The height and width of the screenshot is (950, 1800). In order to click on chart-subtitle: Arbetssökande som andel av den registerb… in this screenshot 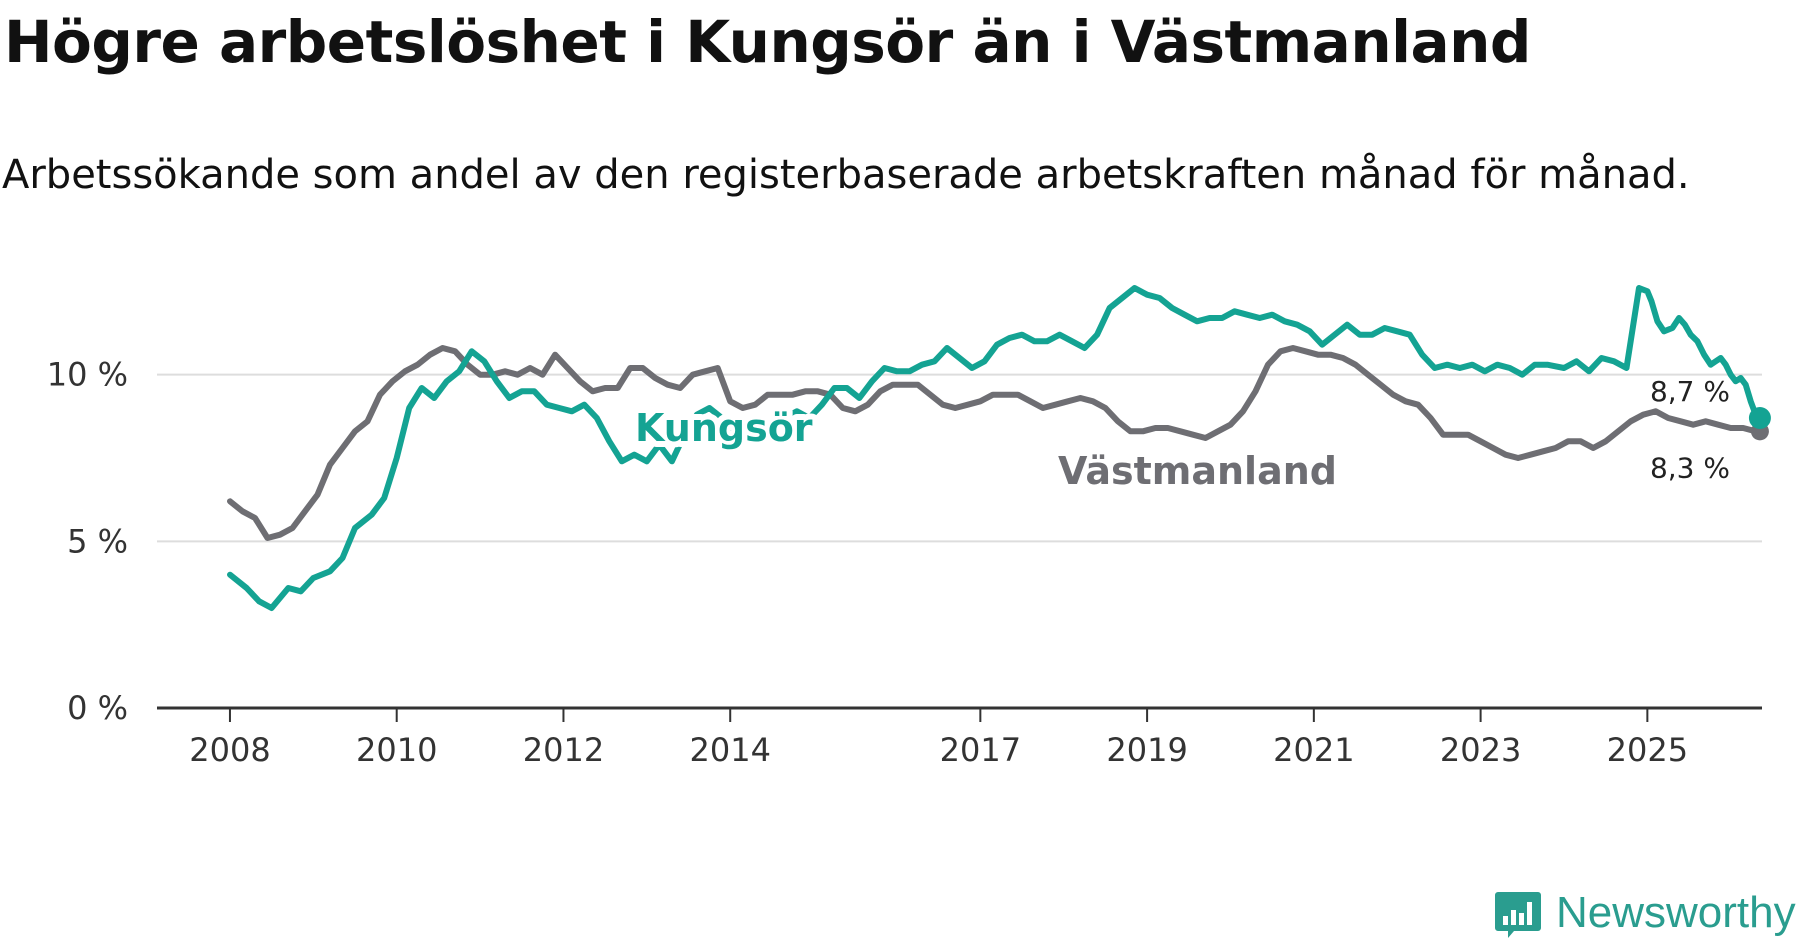, I will do `click(846, 175)`.